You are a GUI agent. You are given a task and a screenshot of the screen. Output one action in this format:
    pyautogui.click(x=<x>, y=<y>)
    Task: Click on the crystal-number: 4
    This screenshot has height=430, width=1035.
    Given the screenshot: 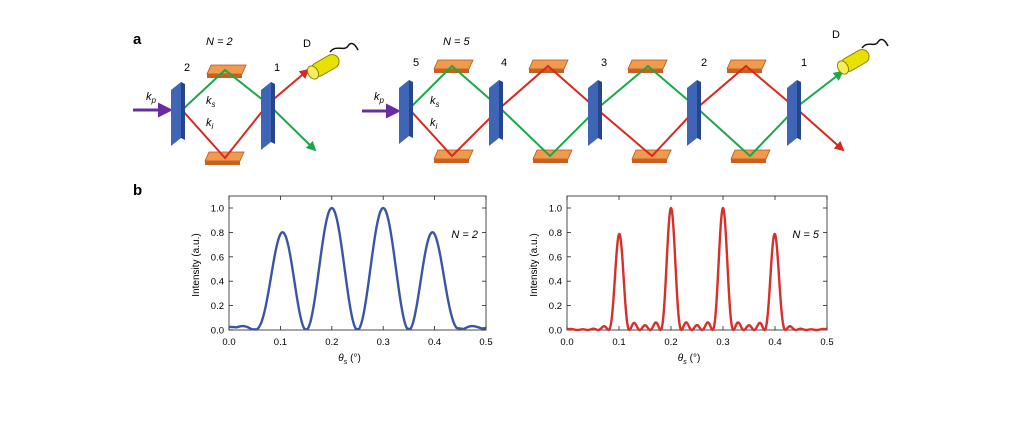 What is the action you would take?
    pyautogui.click(x=504, y=63)
    